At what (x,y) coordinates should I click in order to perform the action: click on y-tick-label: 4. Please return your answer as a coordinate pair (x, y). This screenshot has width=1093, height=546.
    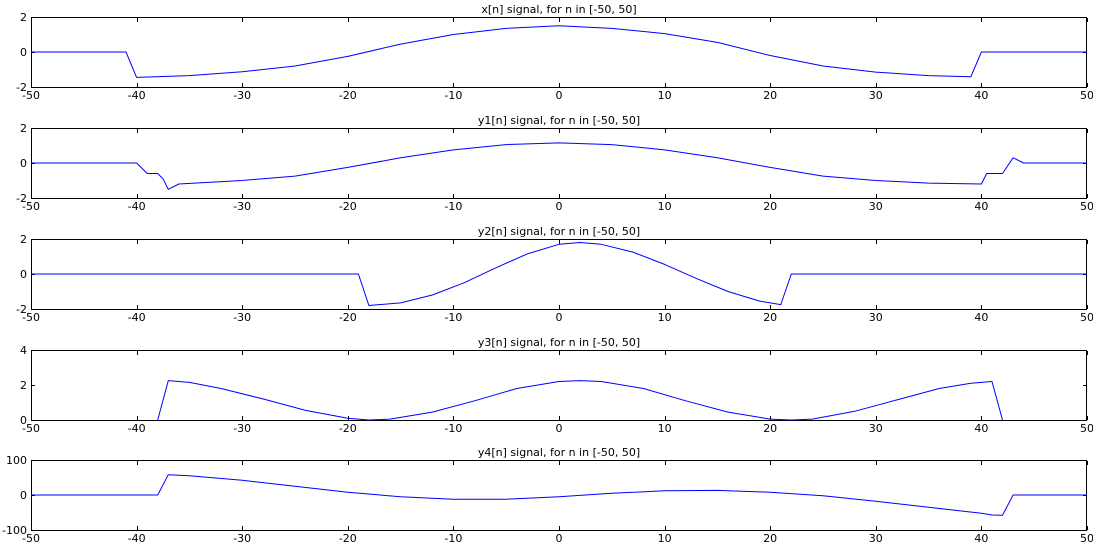
    Looking at the image, I should click on (23, 350).